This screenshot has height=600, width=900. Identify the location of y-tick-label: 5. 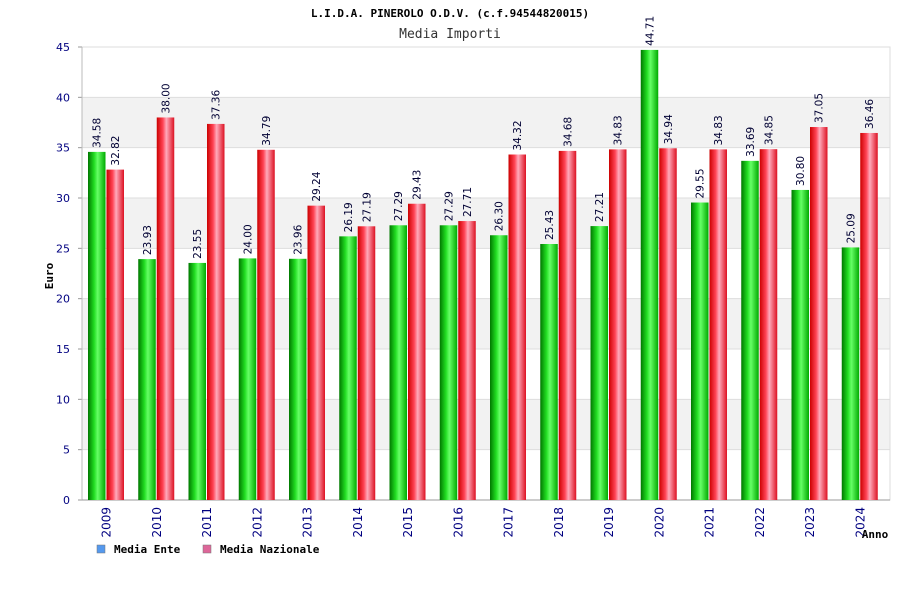
(66, 450).